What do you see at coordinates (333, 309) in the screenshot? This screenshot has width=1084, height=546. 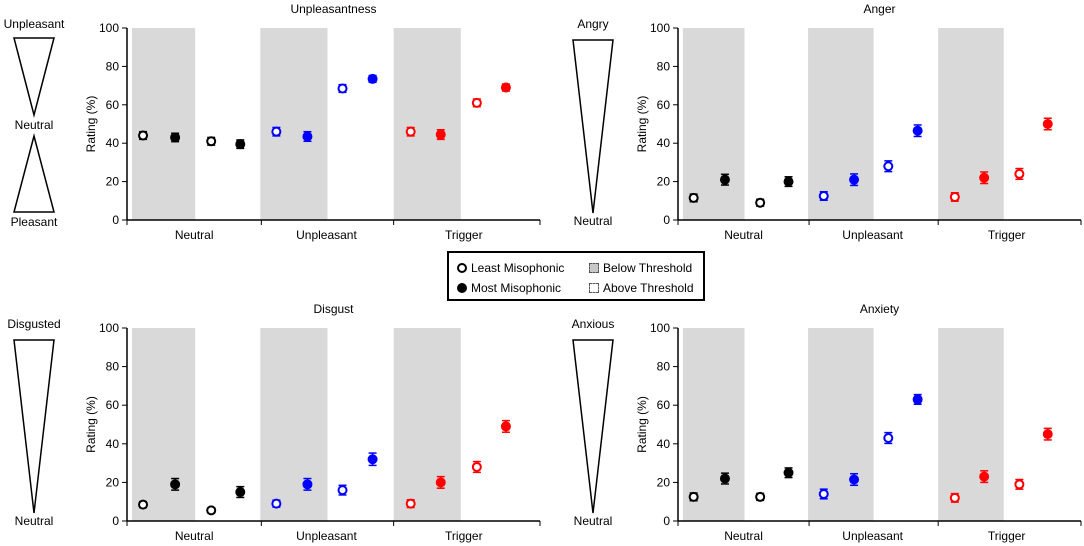 I see `chart-title: Disgust` at bounding box center [333, 309].